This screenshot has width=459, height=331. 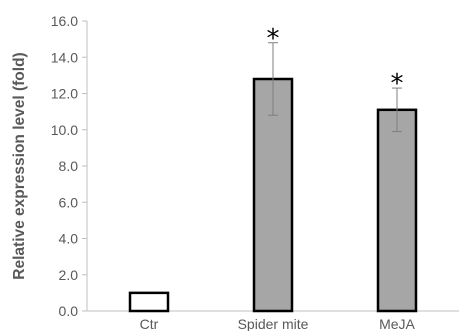 I want to click on bar-spider-mite, so click(x=273, y=195).